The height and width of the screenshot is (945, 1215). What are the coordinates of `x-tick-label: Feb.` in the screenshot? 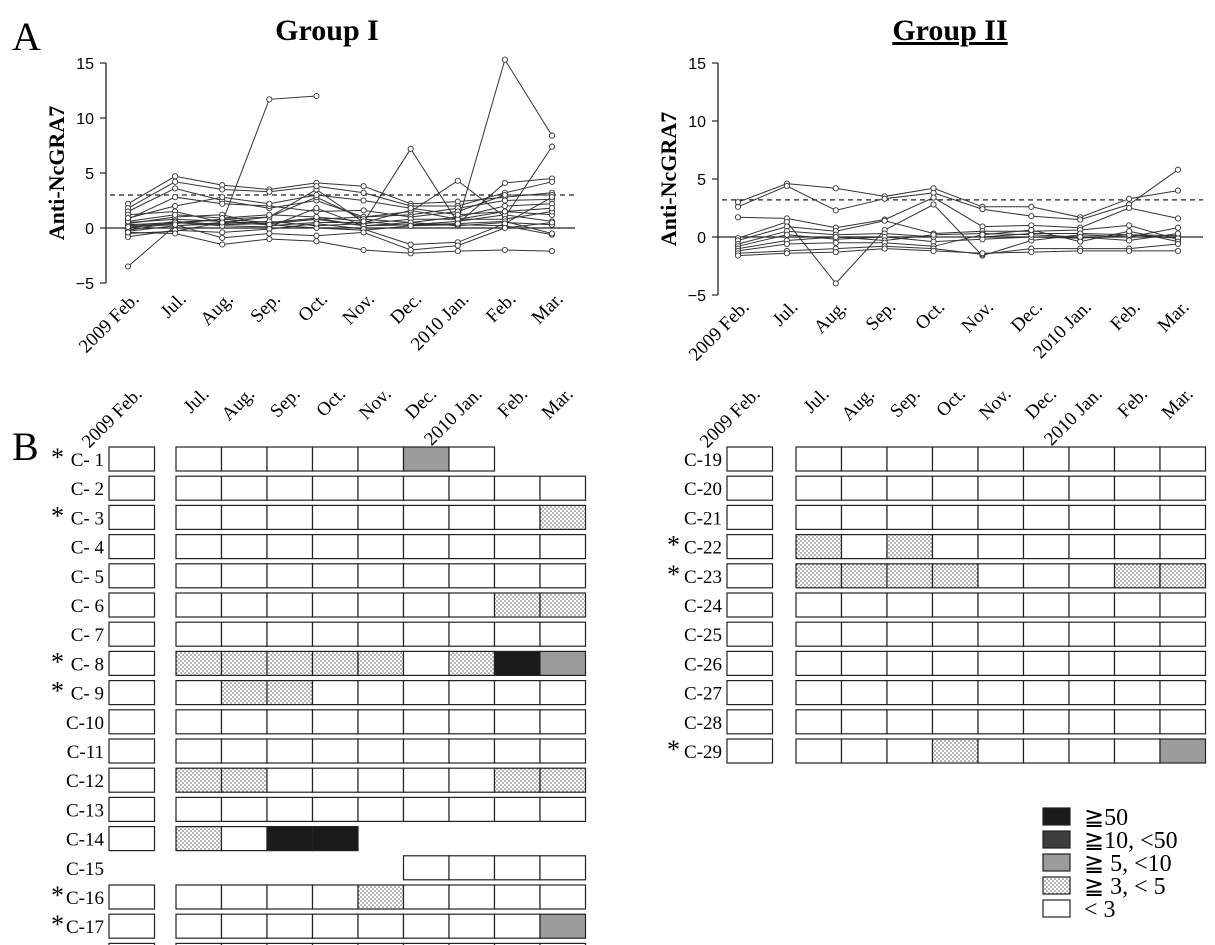 It's located at (501, 308).